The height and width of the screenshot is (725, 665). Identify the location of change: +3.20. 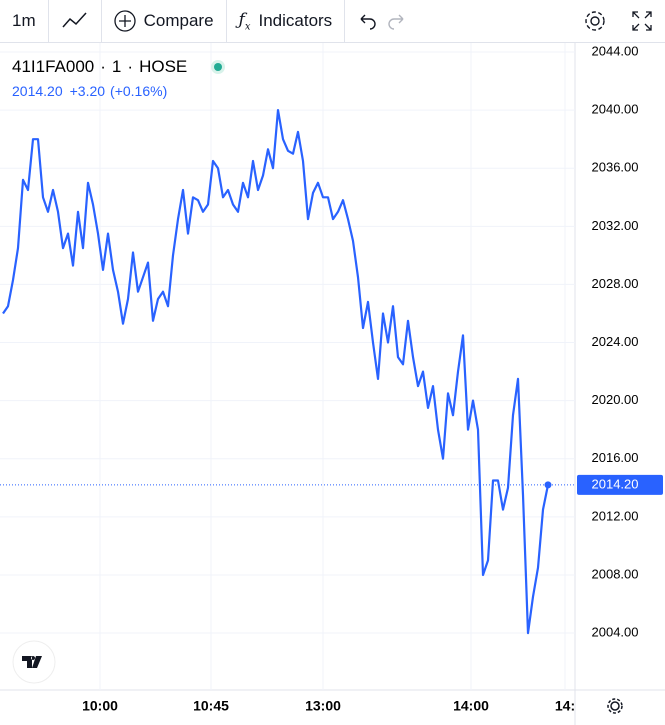
(88, 91).